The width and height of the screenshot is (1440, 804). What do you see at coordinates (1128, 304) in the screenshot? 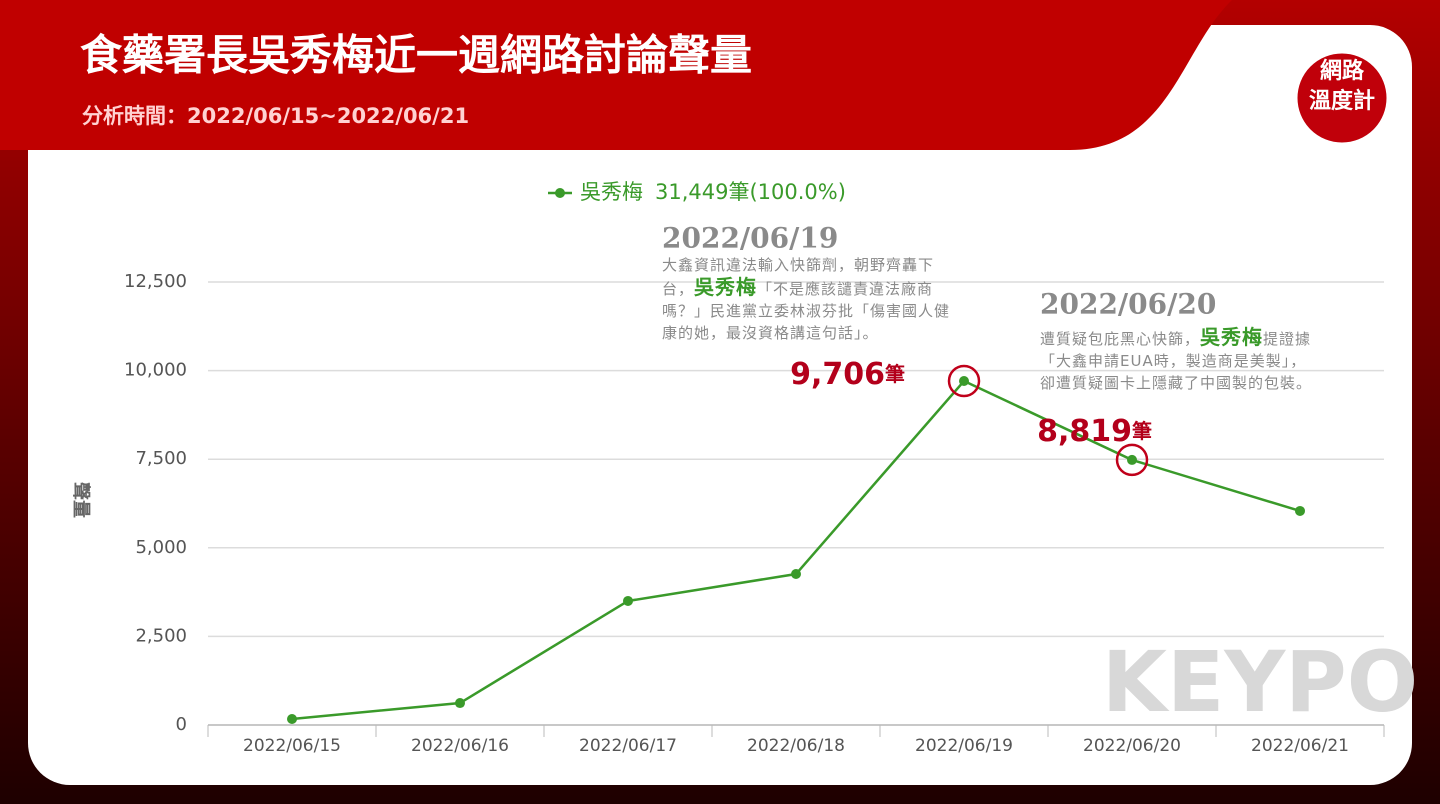
I see `annotation-date: 2022/06/20` at bounding box center [1128, 304].